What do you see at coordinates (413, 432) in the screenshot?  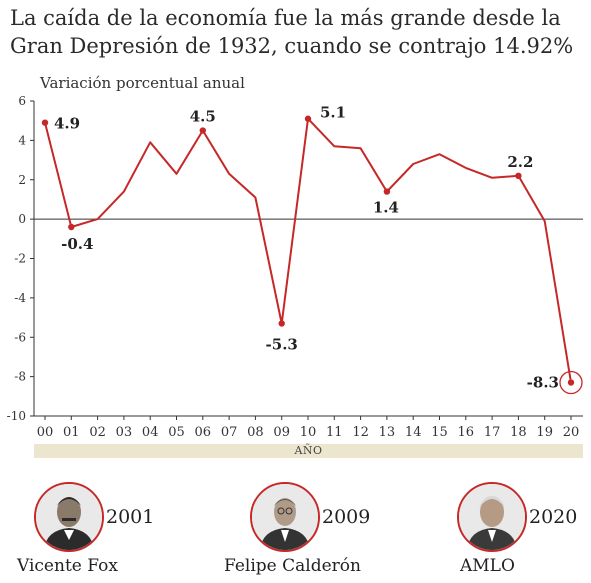 I see `x-tick-label: 14` at bounding box center [413, 432].